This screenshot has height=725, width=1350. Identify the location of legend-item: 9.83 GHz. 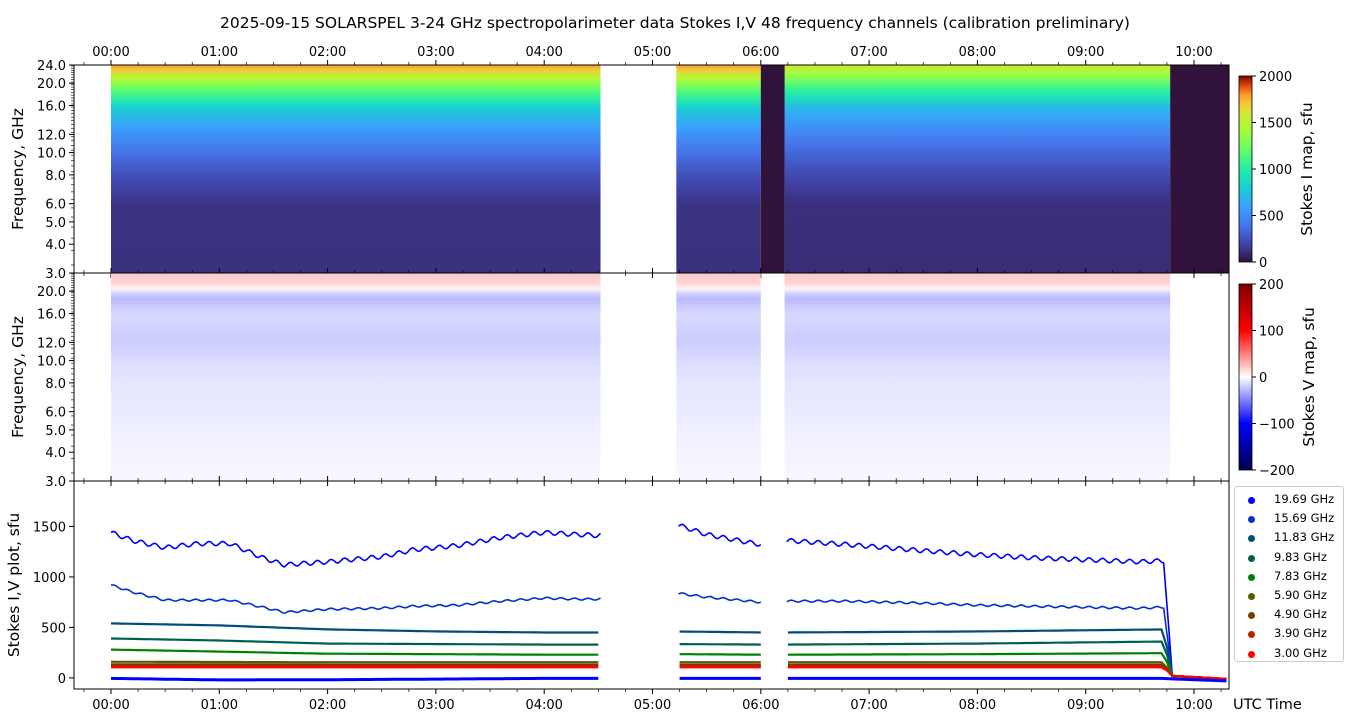
(1289, 557).